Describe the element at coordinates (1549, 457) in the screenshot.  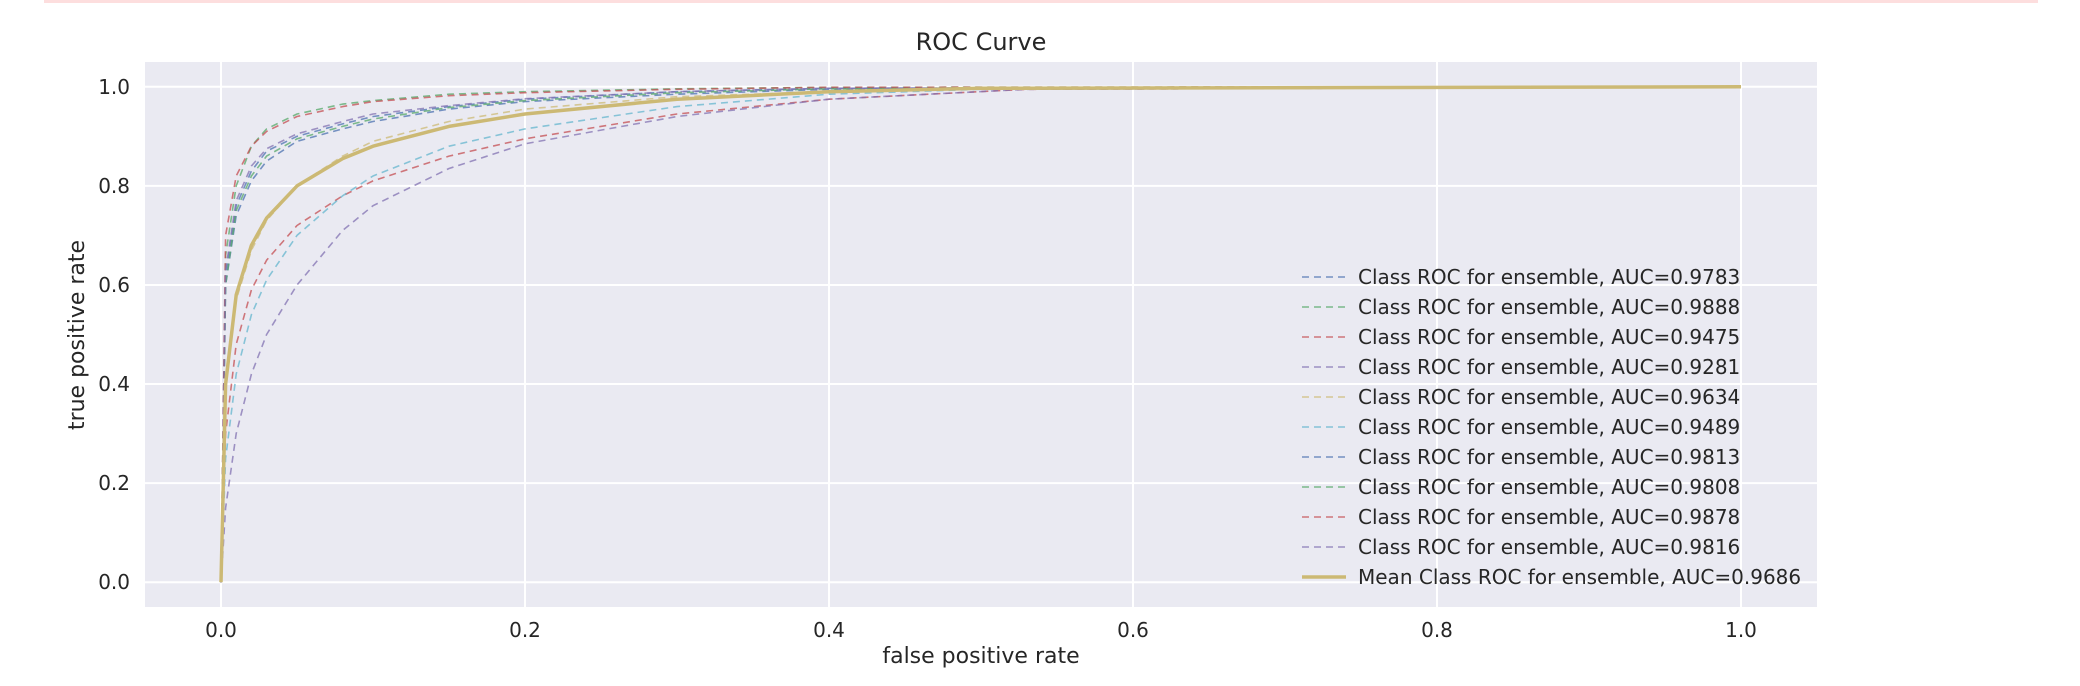
I see `legend-label: Class ROC for ensemble, AUC=0.9813` at that location.